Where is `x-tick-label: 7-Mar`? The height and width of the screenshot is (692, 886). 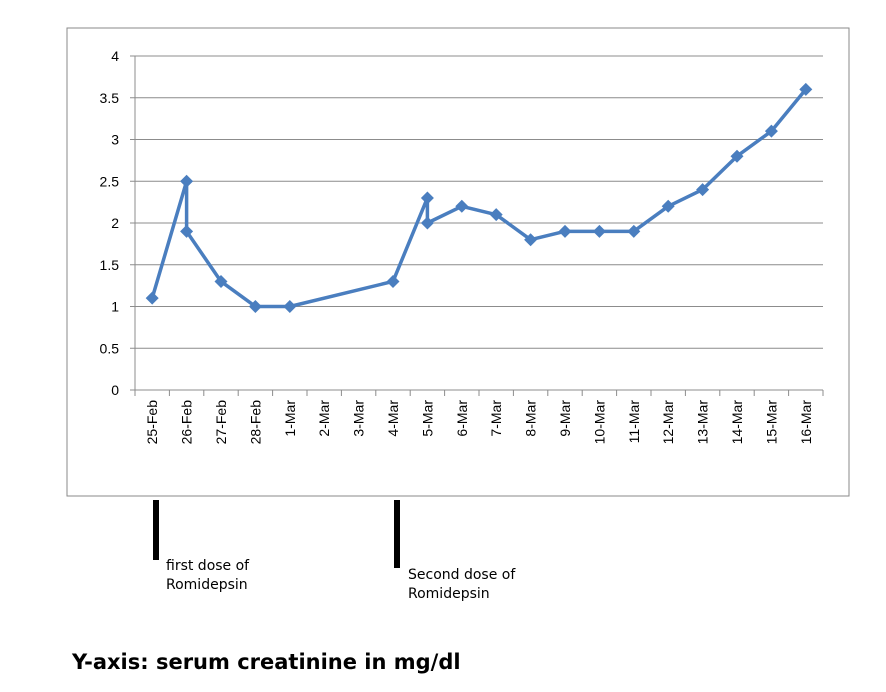 x-tick-label: 7-Mar is located at coordinates (496, 418).